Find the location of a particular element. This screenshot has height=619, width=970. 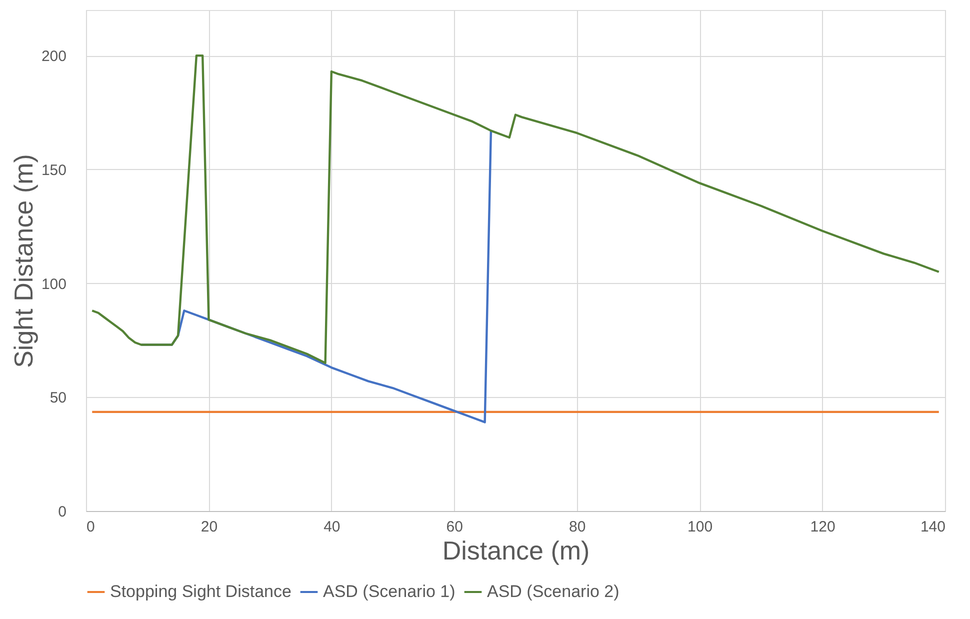

y-axis-title: Sight Distance (m) is located at coordinates (23, 261).